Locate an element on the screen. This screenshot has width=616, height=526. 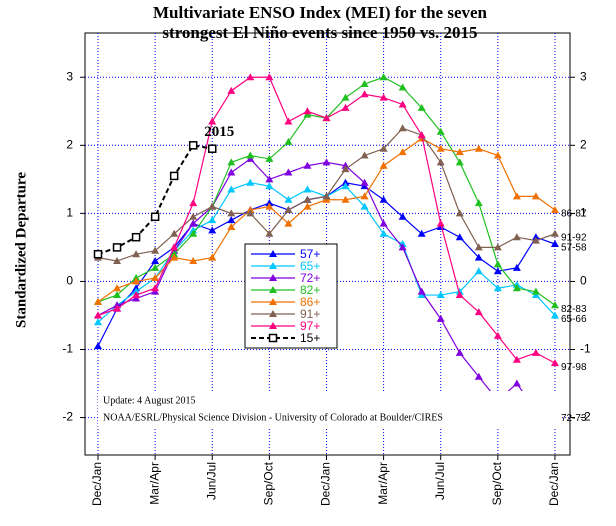
note-box is located at coordinates (329, 409).